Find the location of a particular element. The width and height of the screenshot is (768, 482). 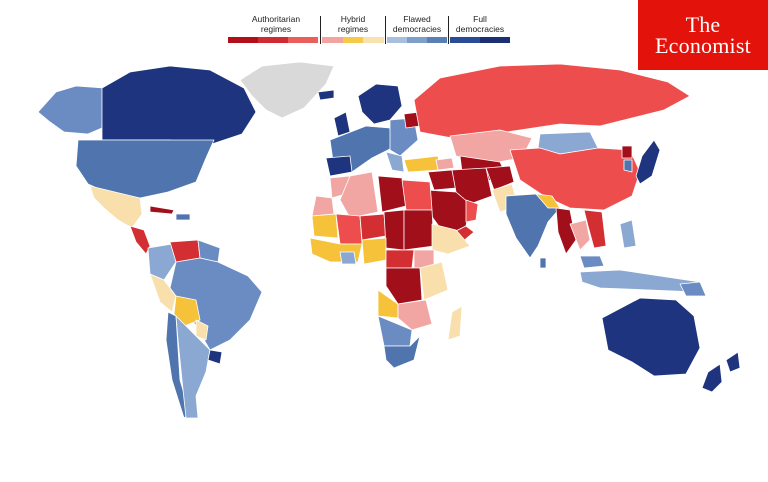

new-zealand-north is located at coordinates (733, 362).